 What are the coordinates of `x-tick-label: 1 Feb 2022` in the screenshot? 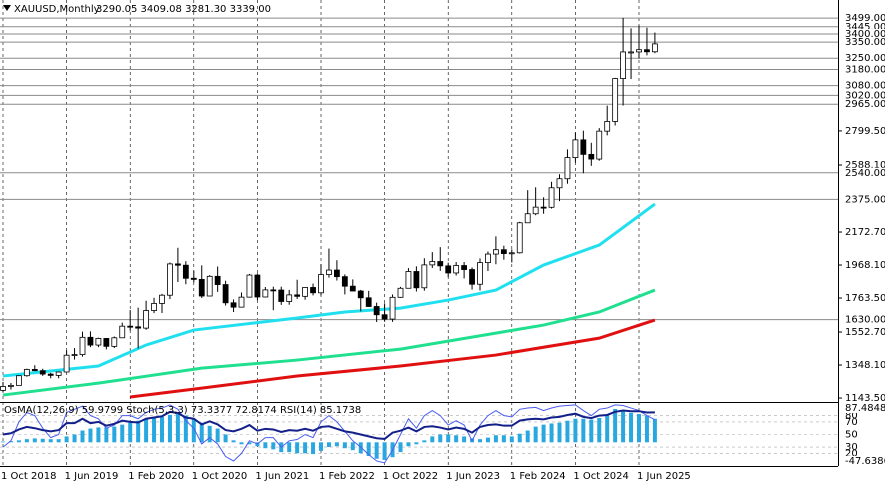 It's located at (347, 476).